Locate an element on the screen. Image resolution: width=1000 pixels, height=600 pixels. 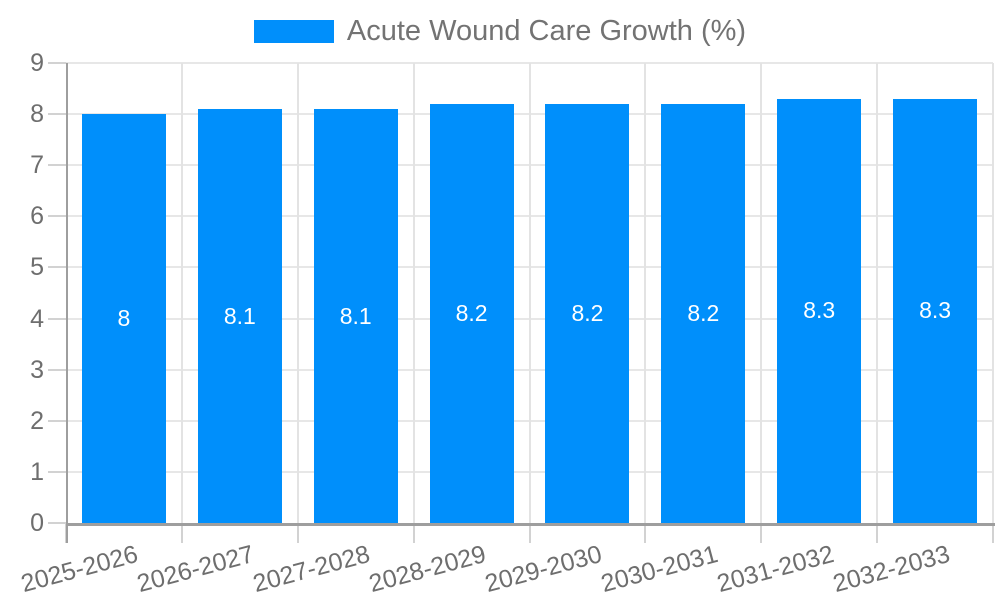
y-axis-label: 0 is located at coordinates (37, 523).